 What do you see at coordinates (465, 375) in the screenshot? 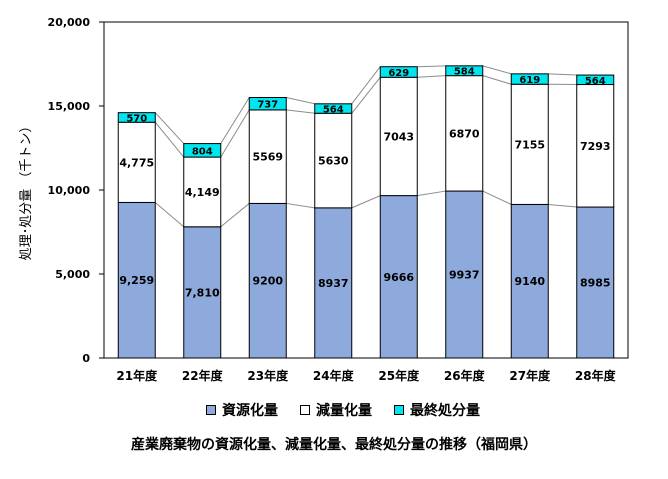
I see `x-tick-label: 26年度` at bounding box center [465, 375].